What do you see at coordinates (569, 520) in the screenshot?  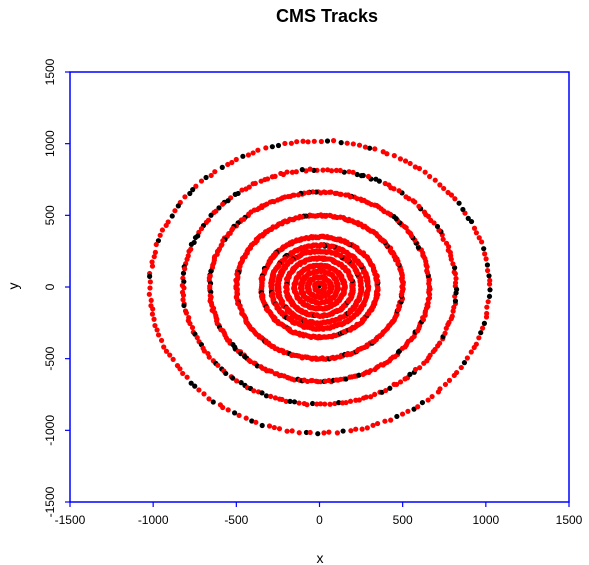 I see `x-tick-label: 1500` at bounding box center [569, 520].